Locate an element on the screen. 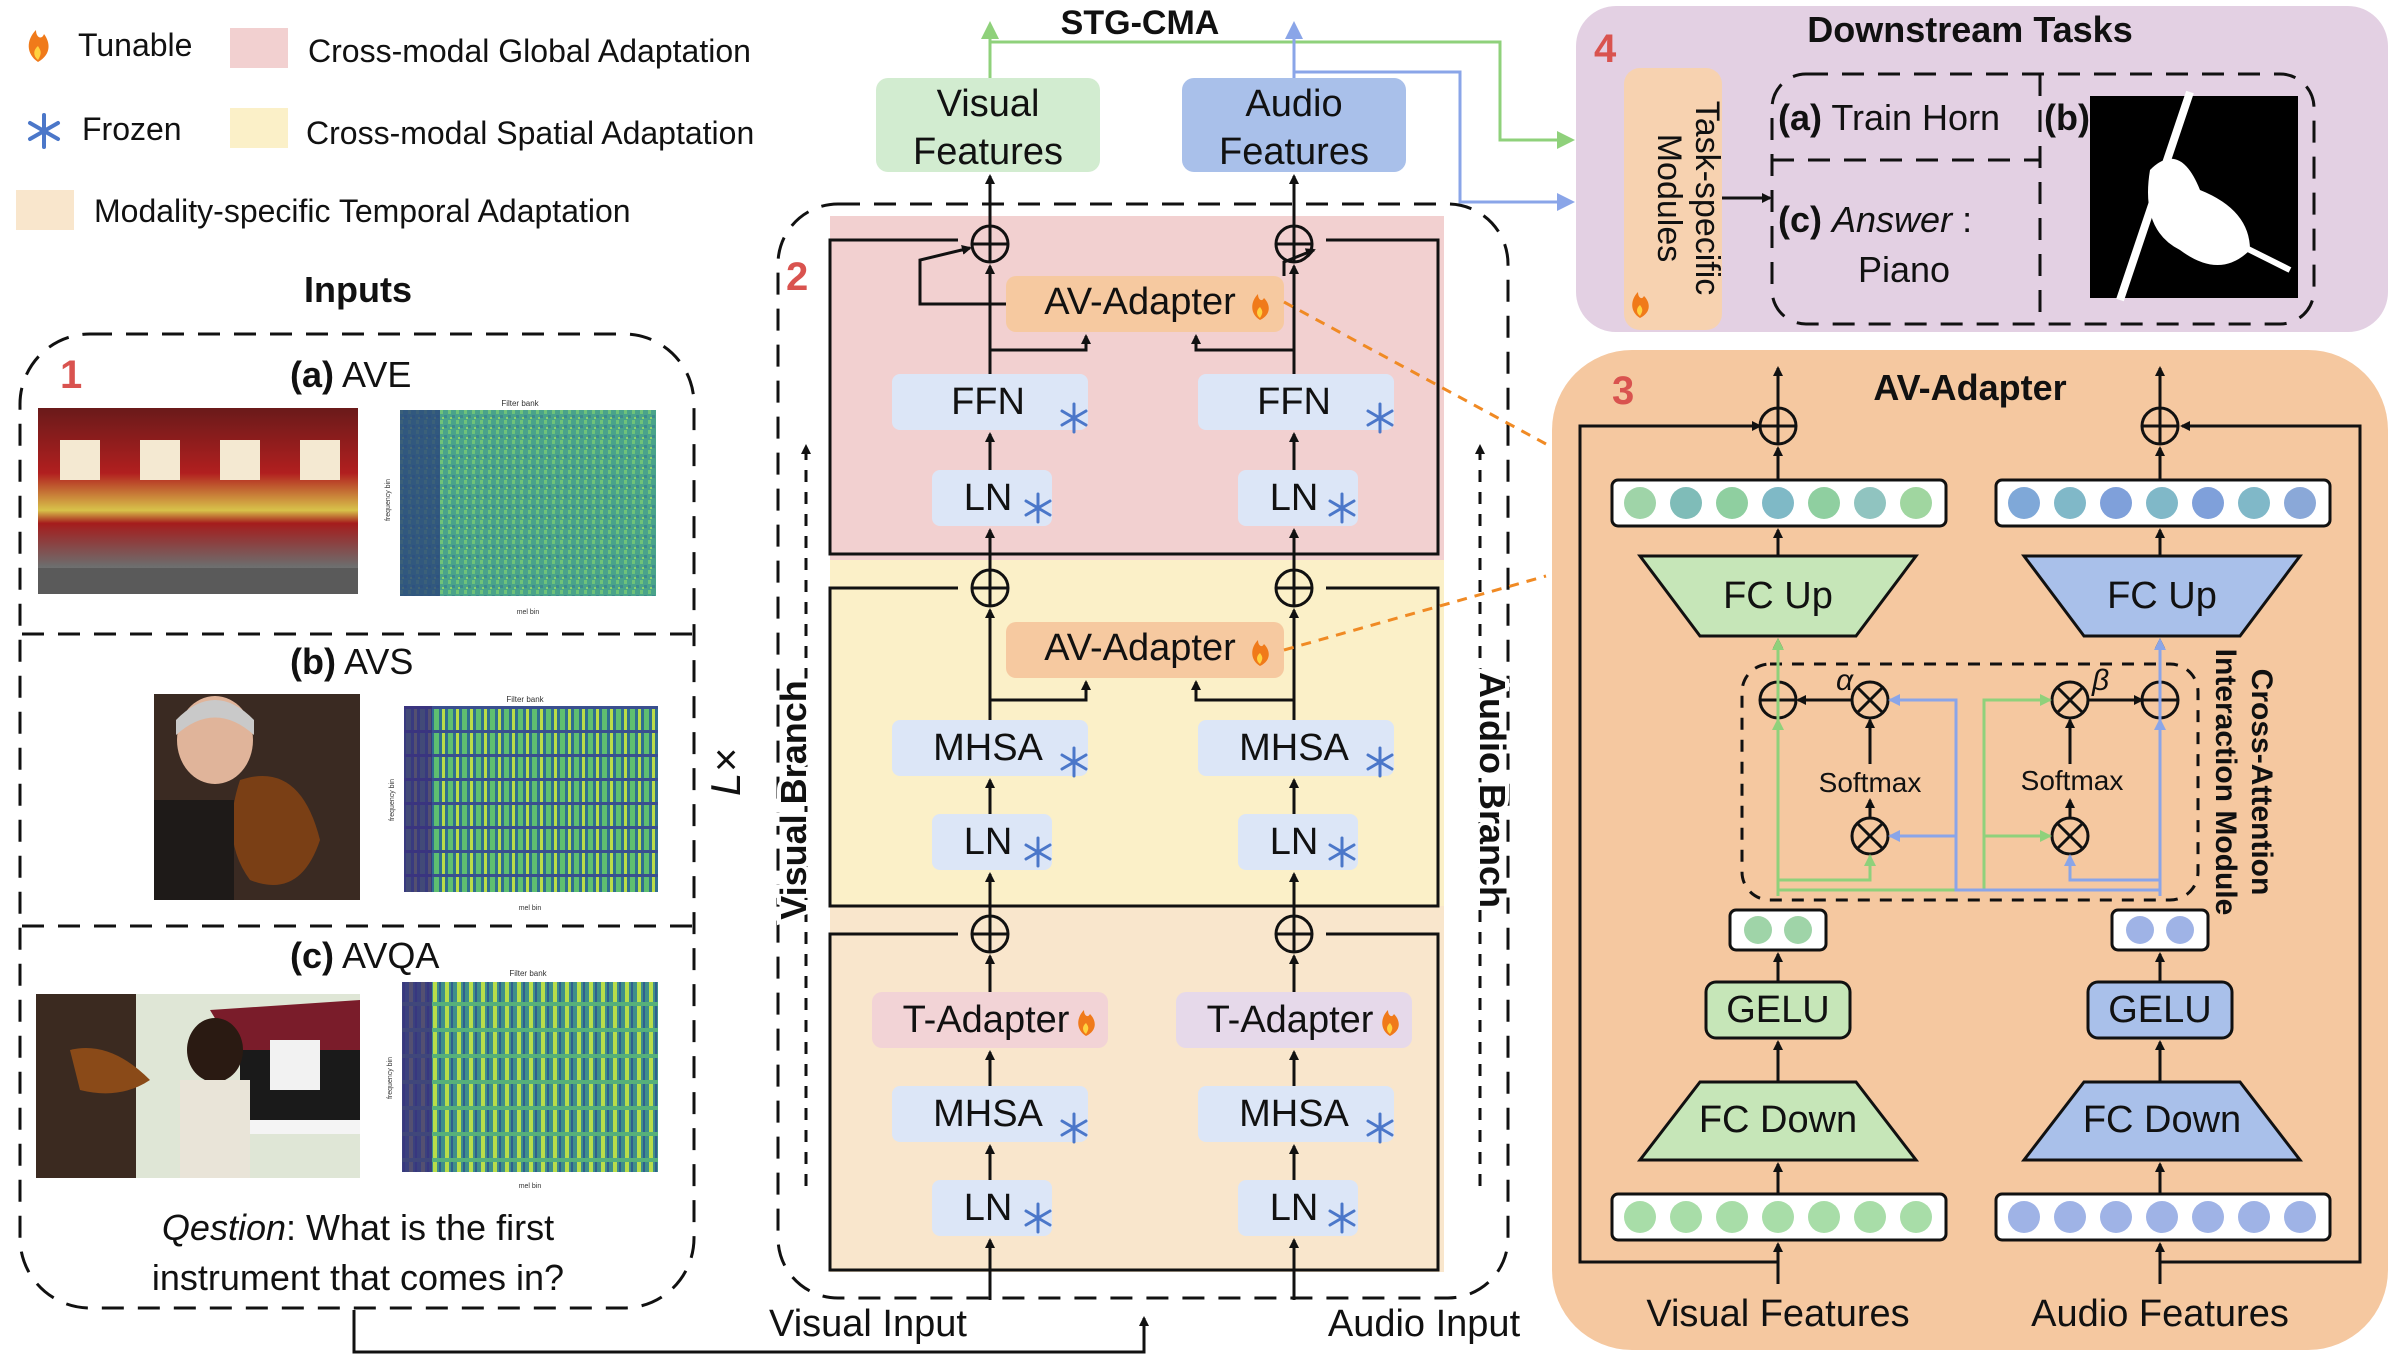 The width and height of the screenshot is (2394, 1360). ave-label: (a) AVE is located at coordinates (350, 374).